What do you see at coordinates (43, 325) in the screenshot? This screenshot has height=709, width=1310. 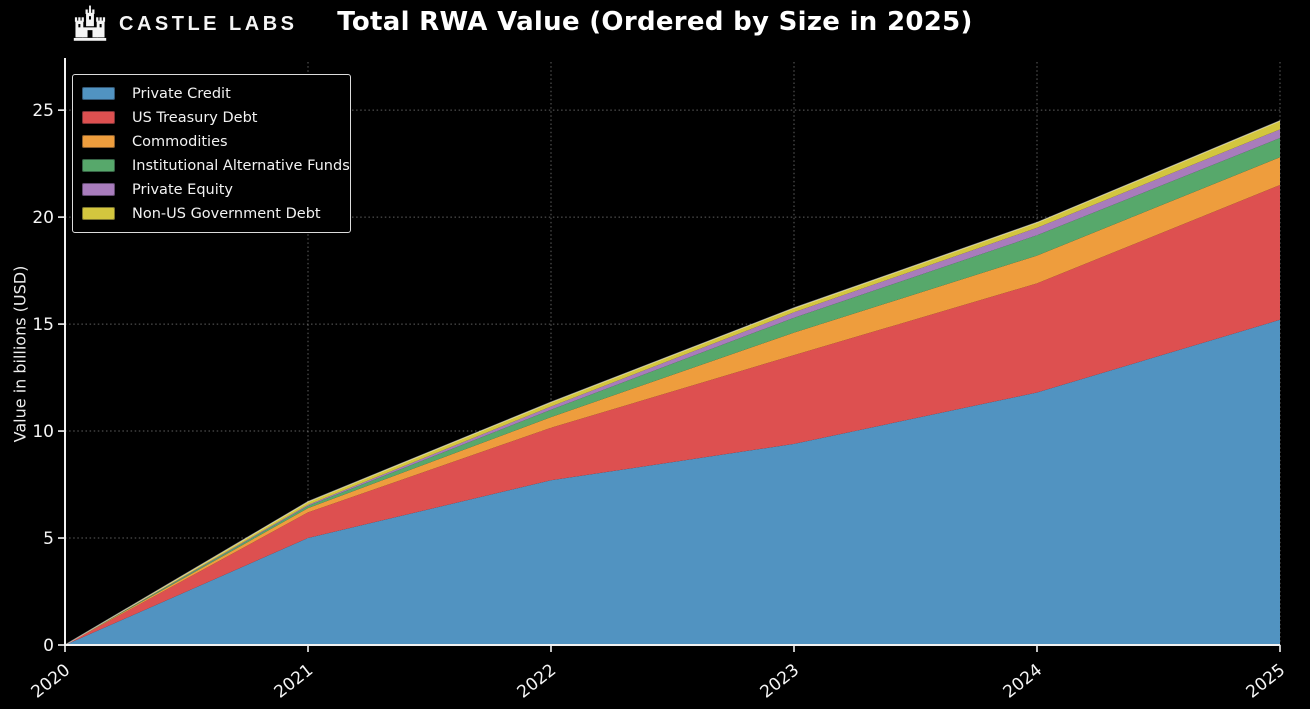 I see `y-tick-label: 15` at bounding box center [43, 325].